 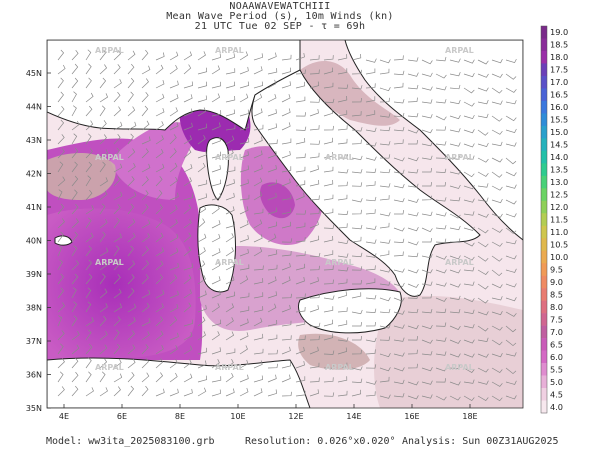 What do you see at coordinates (268, 412) in the screenshot?
I see `longitude-labels: 4E 6E 8E 10E 12E 14E 16E 18E` at bounding box center [268, 412].